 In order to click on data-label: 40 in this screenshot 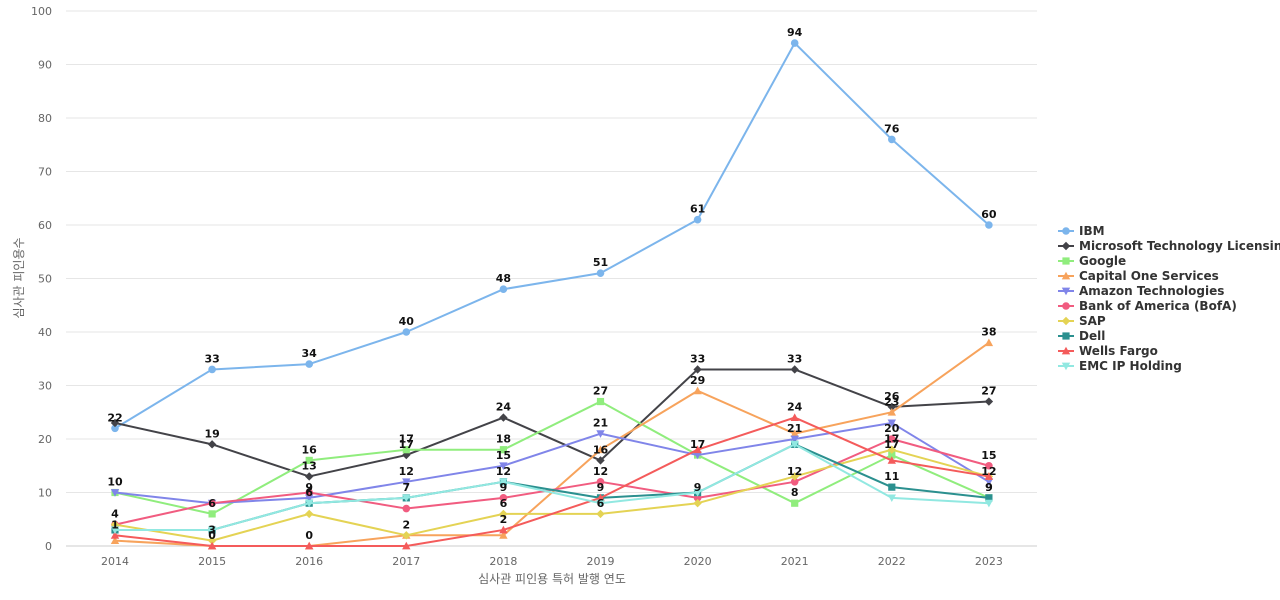, I will do `click(407, 321)`.